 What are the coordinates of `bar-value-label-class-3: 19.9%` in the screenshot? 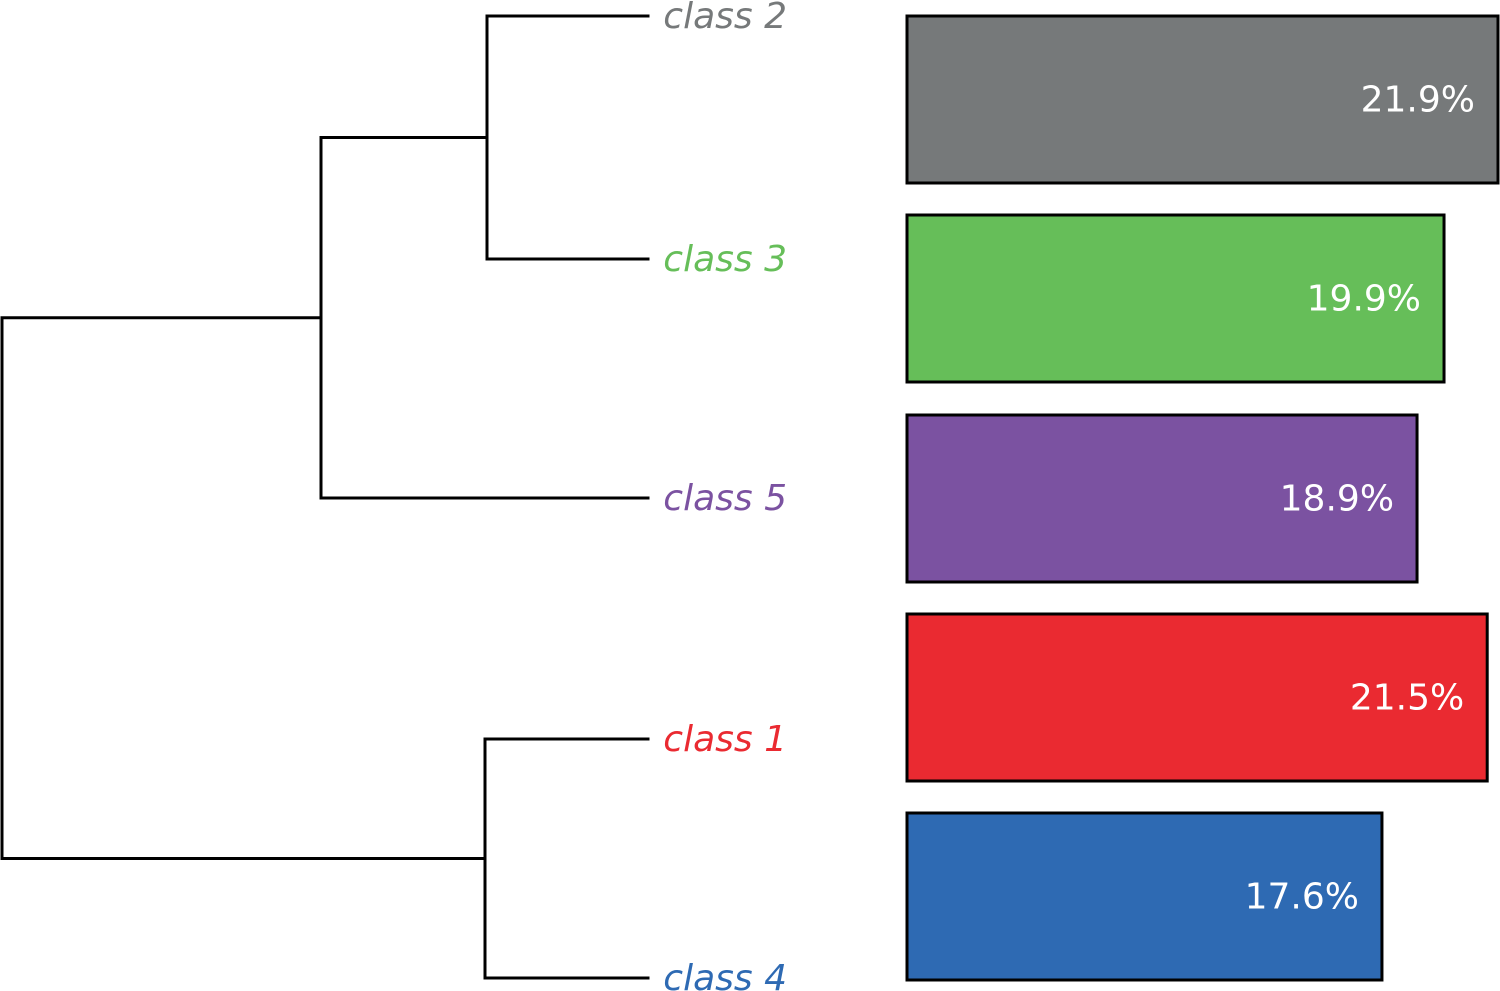 It's located at (1364, 299).